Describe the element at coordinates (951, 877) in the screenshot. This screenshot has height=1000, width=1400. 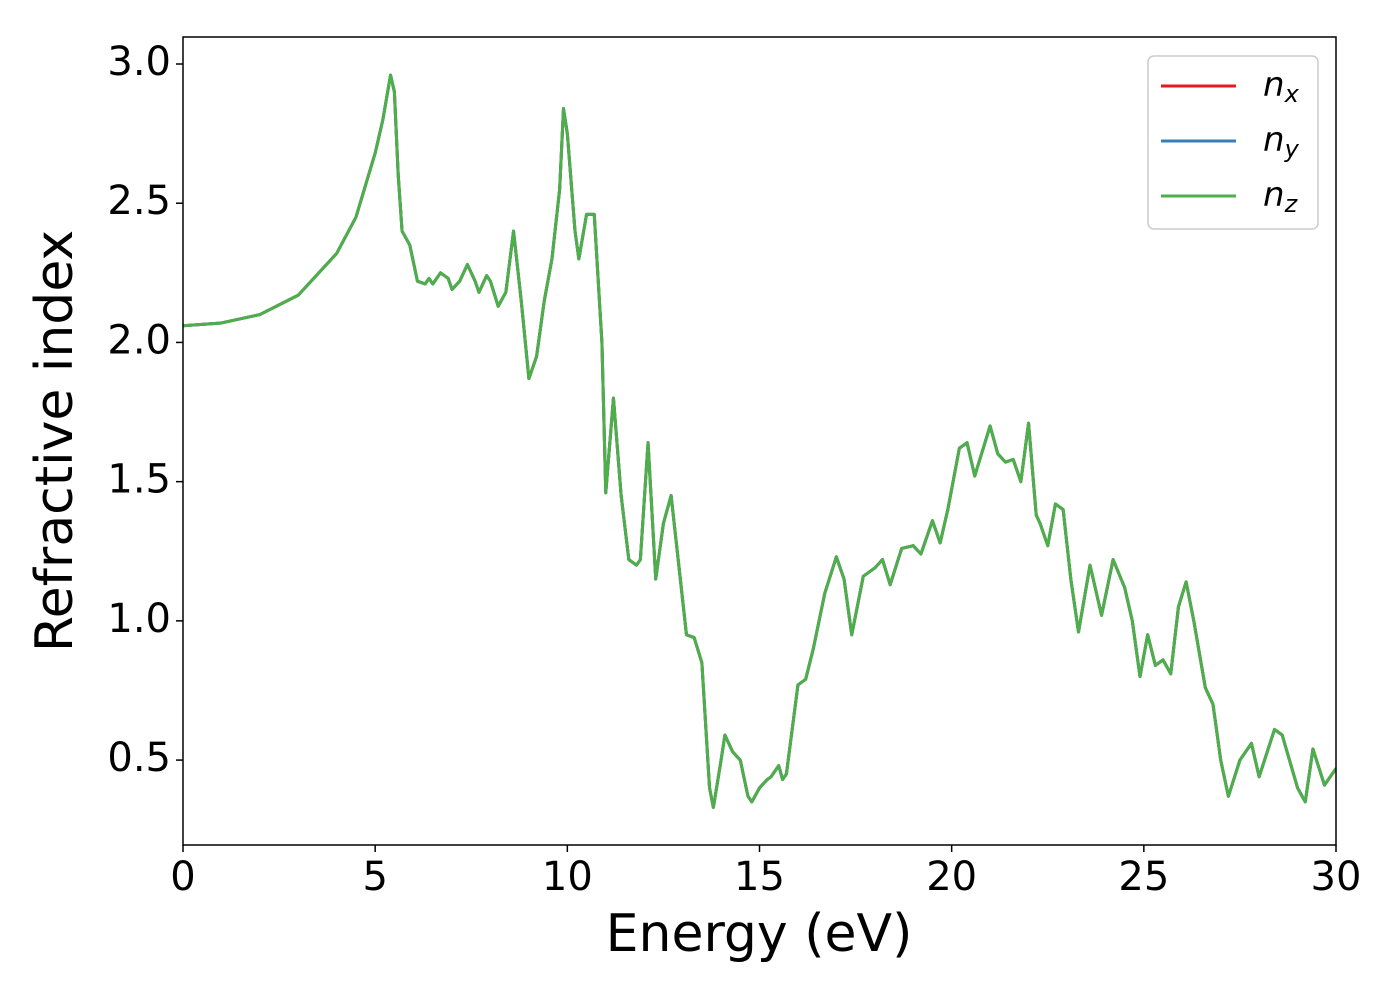
I see `x-tick-label: 20` at that location.